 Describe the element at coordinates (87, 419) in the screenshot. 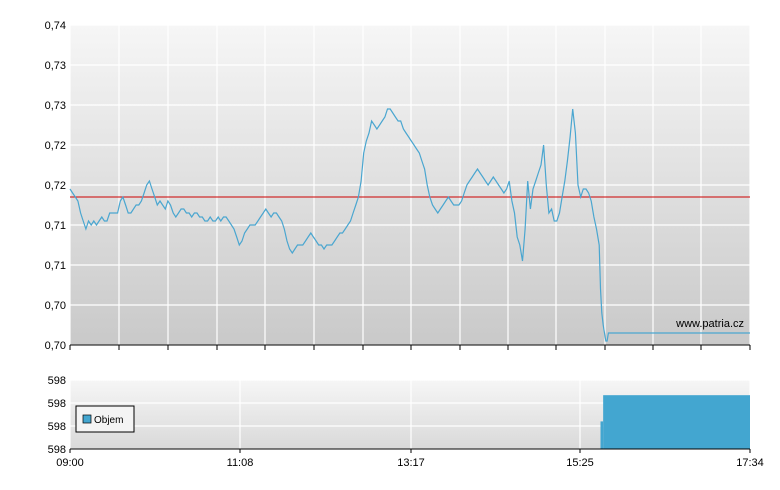

I see `legend-swatch` at that location.